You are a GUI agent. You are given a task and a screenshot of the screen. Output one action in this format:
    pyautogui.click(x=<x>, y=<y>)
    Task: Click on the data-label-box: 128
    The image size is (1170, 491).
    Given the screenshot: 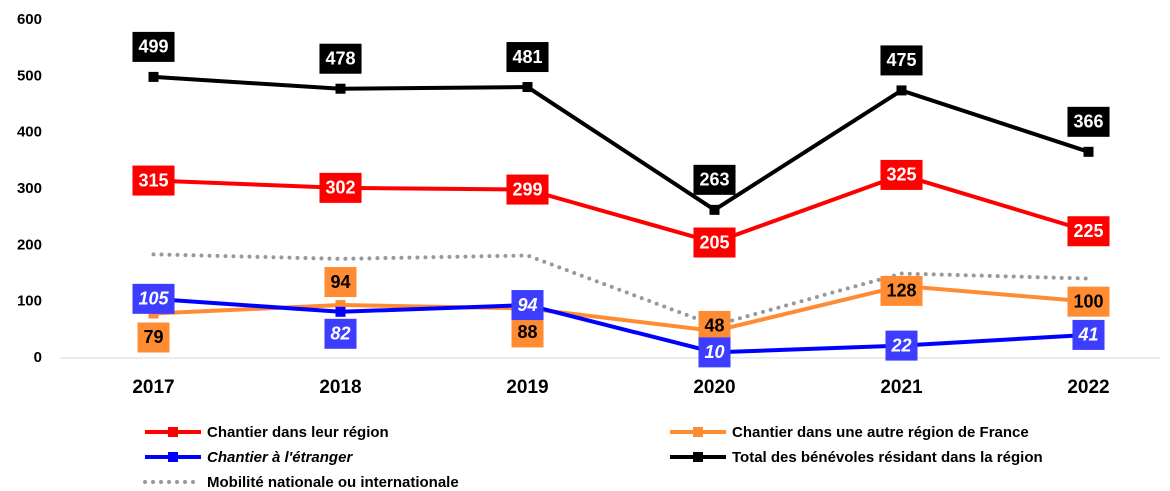 What is the action you would take?
    pyautogui.click(x=901, y=290)
    